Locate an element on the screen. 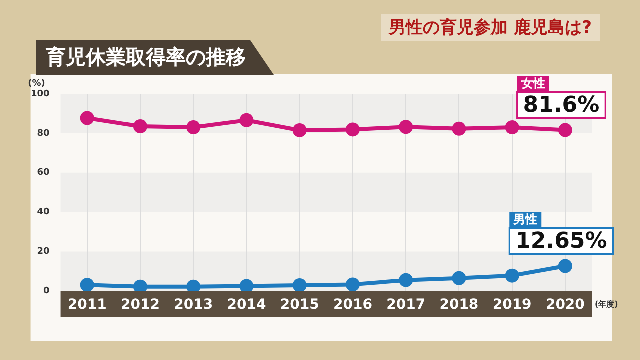 The width and height of the screenshot is (640, 360). x-tick-label: 2012 is located at coordinates (140, 305).